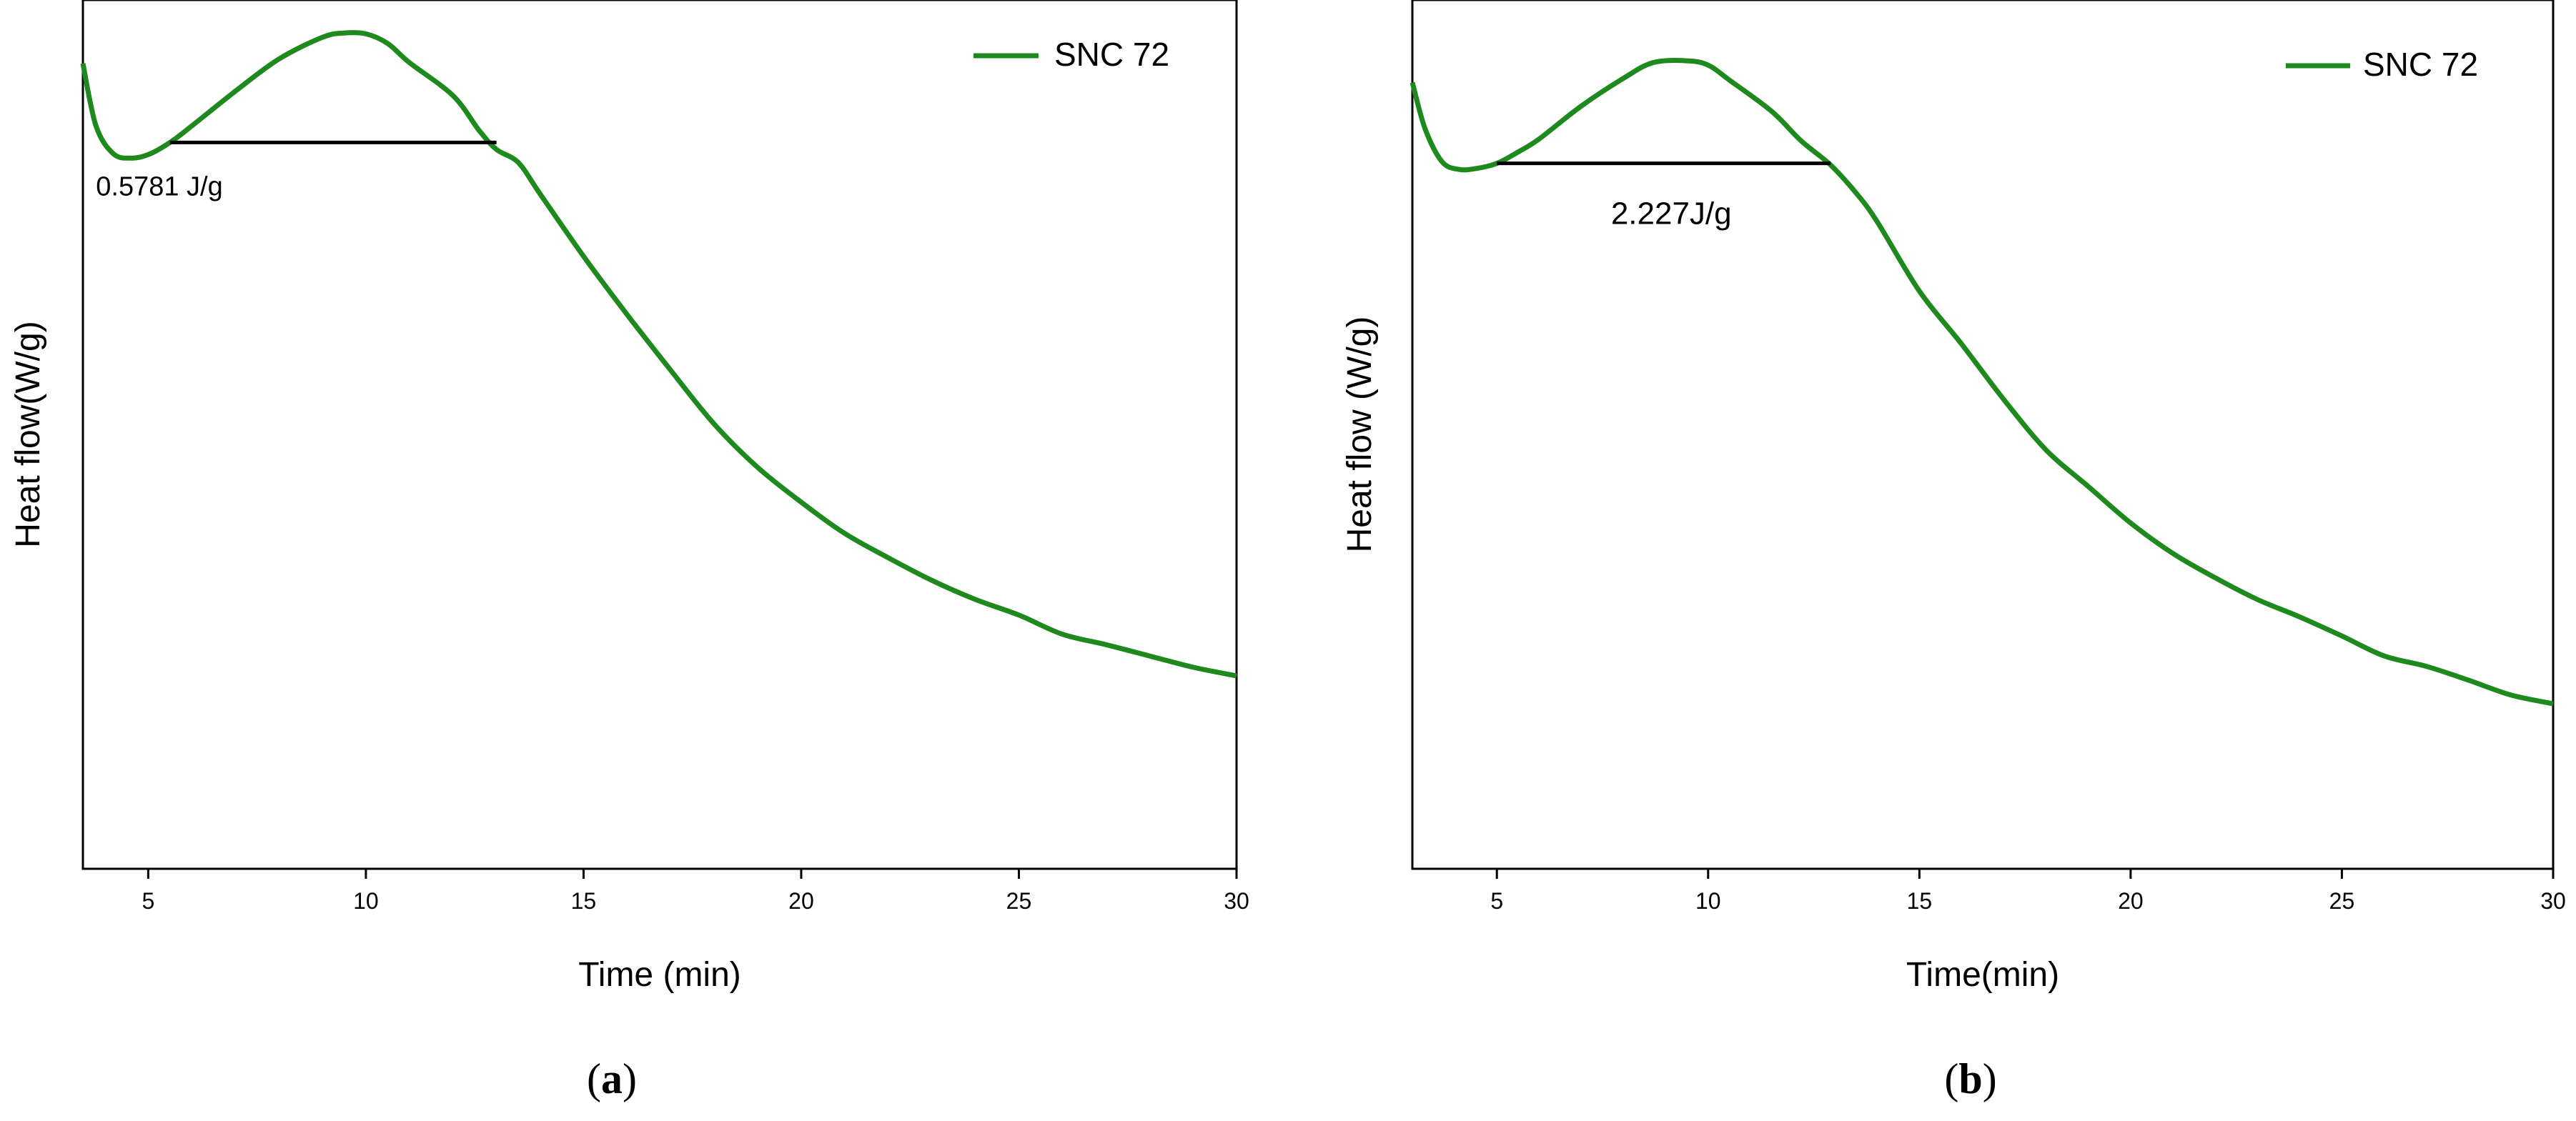 The image size is (2576, 1121). Describe the element at coordinates (1982, 975) in the screenshot. I see `x-axis-label: Time(min)` at that location.